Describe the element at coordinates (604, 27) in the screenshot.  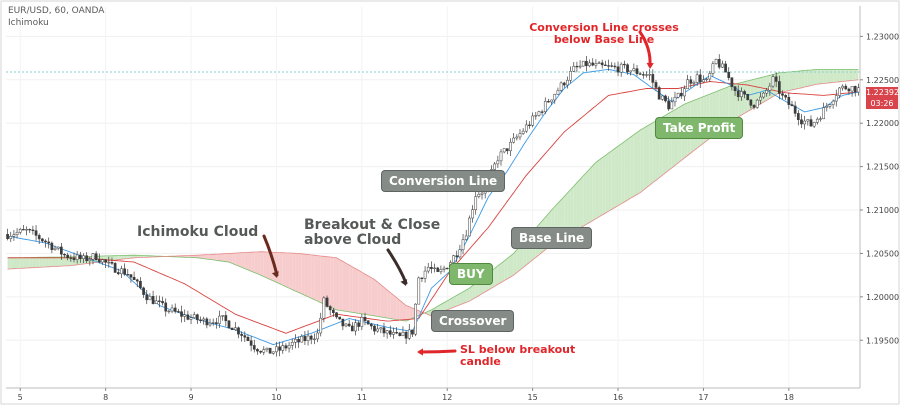
I see `conversion-crosses-line1: Conversion Line crosses` at that location.